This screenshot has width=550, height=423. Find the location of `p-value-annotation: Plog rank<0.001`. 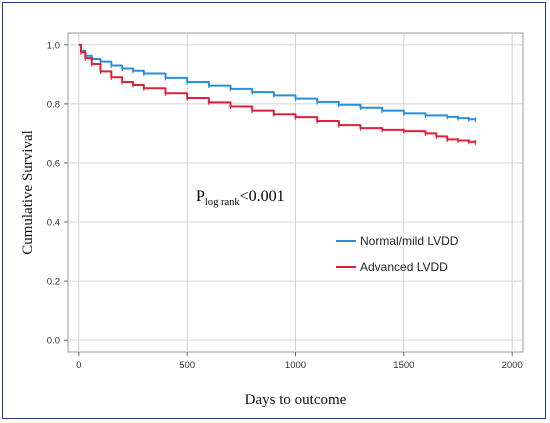

p-value-annotation: Plog rank<0.001 is located at coordinates (240, 198).